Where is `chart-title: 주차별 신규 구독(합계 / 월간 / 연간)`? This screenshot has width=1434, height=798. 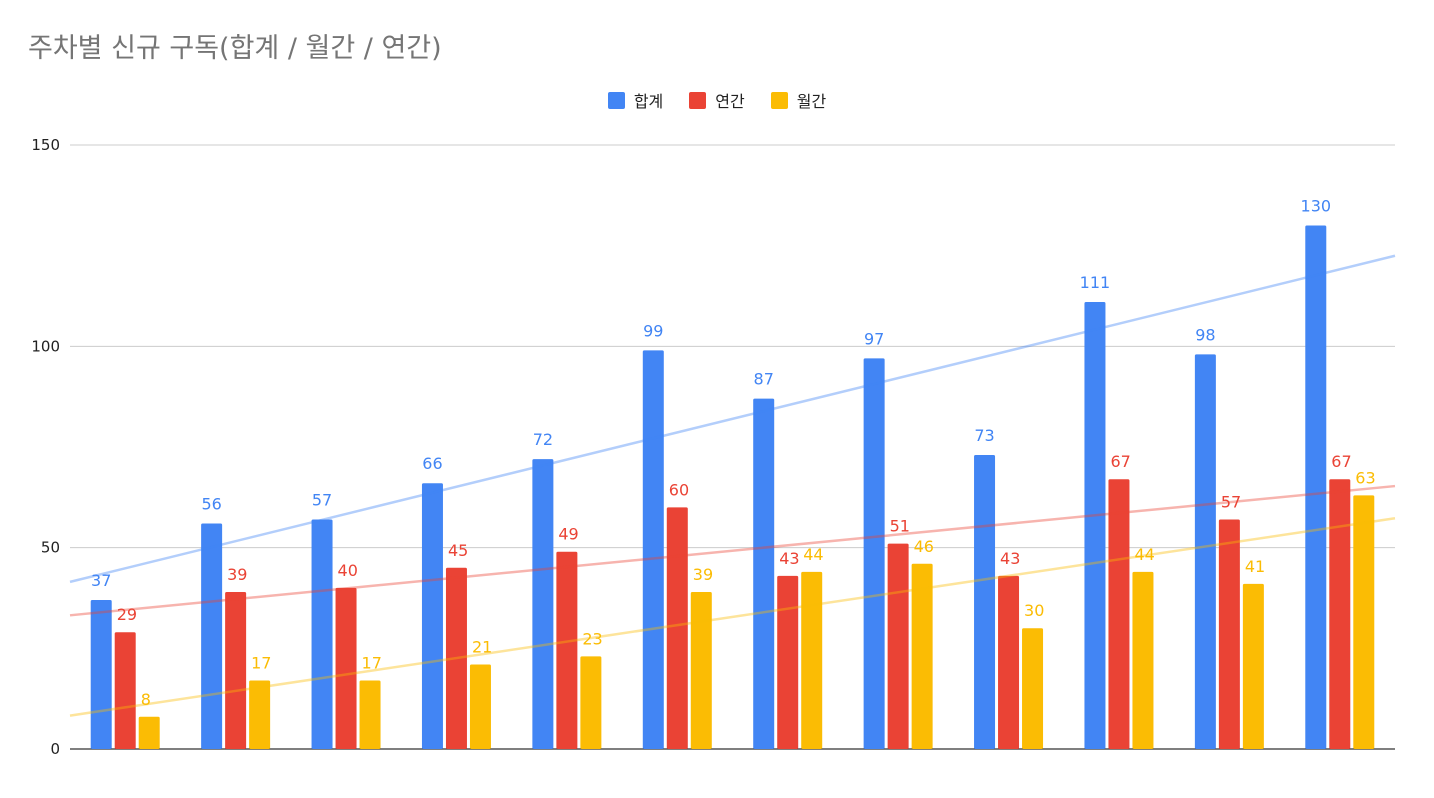
chart-title: 주차별 신규 구독(합계 / 월간 / 연간) is located at coordinates (235, 48).